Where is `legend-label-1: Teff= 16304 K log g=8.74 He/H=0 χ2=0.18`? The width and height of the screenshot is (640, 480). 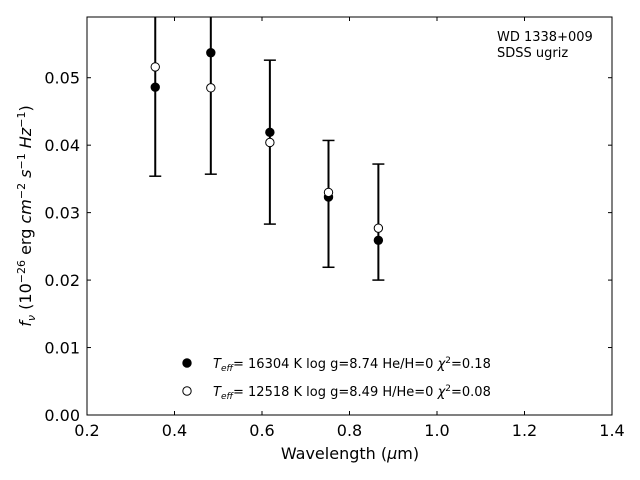
legend-label-1: Teff= 16304 K log g=8.74 He/H=0 χ2=0.18 is located at coordinates (352, 365).